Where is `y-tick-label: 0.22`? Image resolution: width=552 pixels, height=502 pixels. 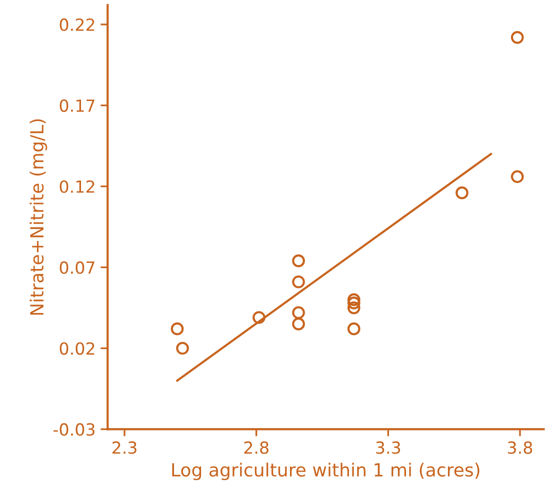
y-tick-label: 0.22 is located at coordinates (77, 25).